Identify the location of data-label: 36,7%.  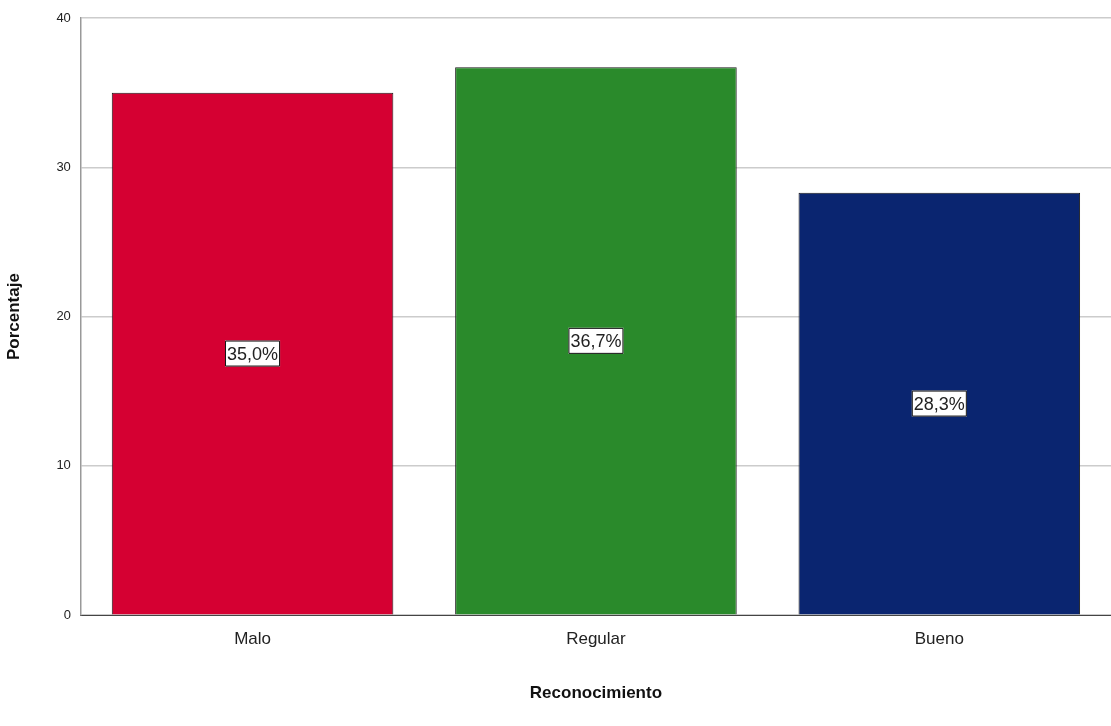
(596, 340).